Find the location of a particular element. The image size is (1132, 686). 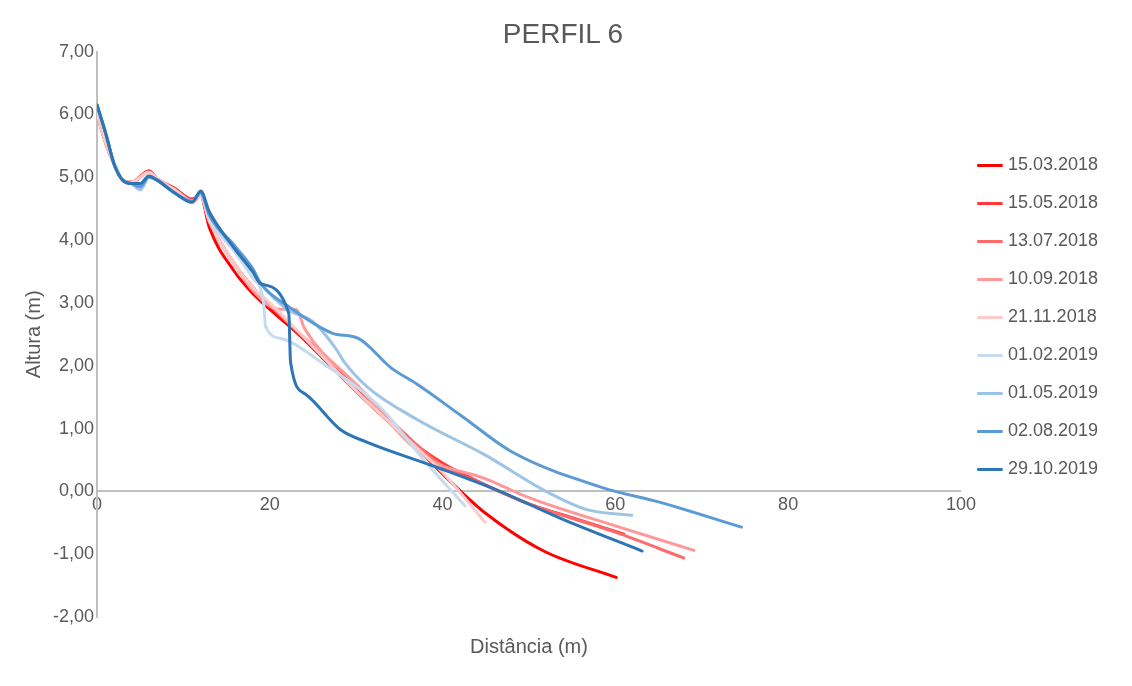

y-axis-title: Altura (m) is located at coordinates (32, 334).